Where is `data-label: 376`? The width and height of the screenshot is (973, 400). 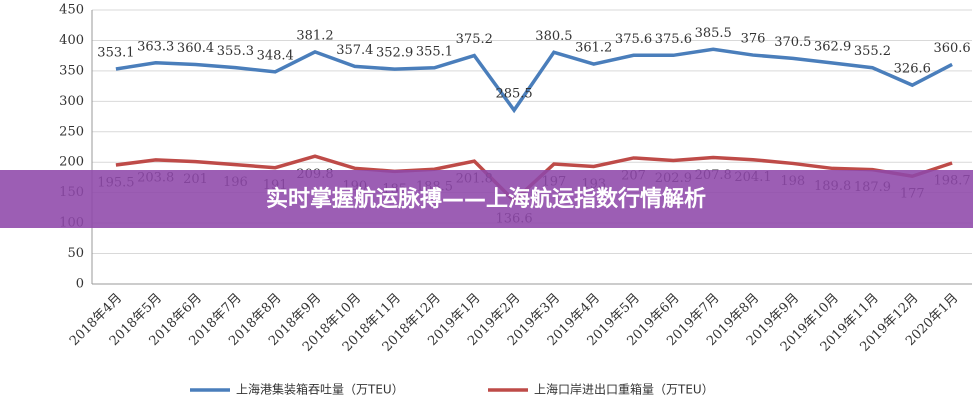 data-label: 376 is located at coordinates (753, 39).